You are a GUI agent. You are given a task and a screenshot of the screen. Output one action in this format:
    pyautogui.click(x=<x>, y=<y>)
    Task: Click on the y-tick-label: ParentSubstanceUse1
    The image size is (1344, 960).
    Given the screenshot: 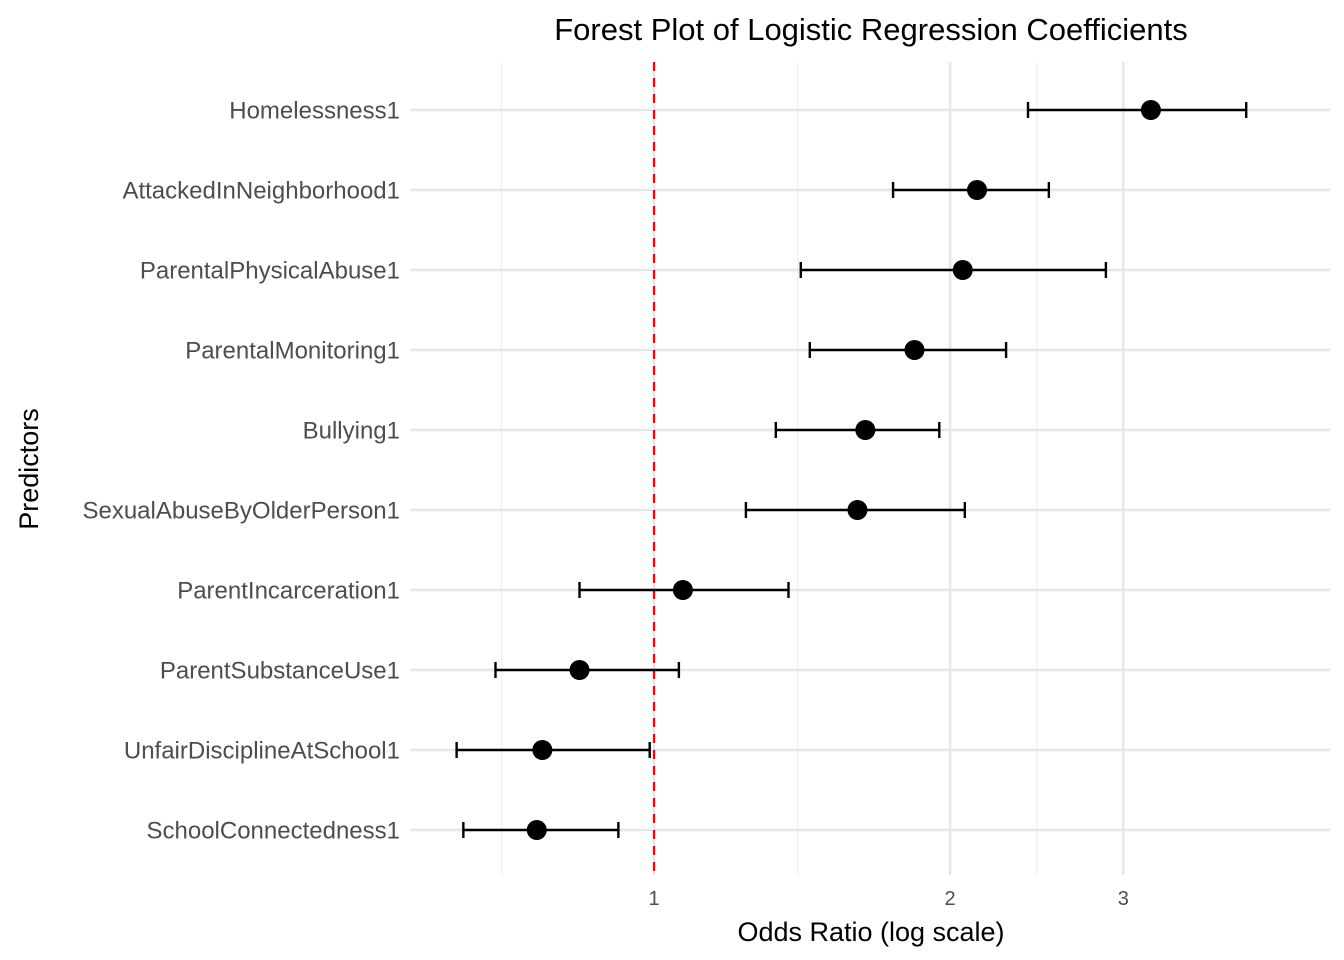 What is the action you would take?
    pyautogui.click(x=280, y=671)
    